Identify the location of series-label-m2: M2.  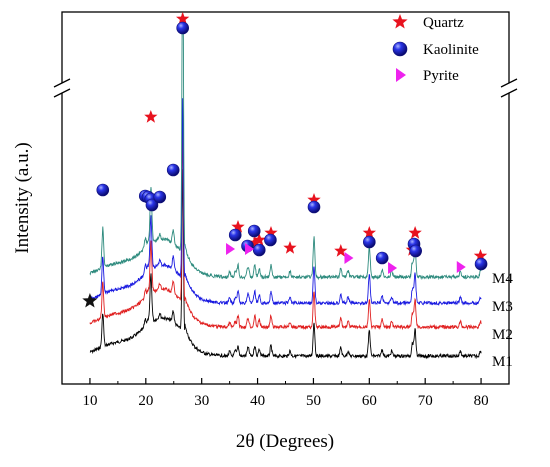
(502, 335).